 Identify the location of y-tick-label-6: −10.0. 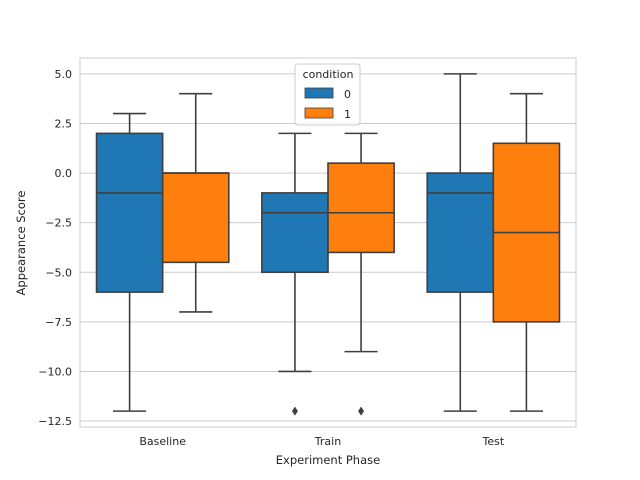
(55, 371).